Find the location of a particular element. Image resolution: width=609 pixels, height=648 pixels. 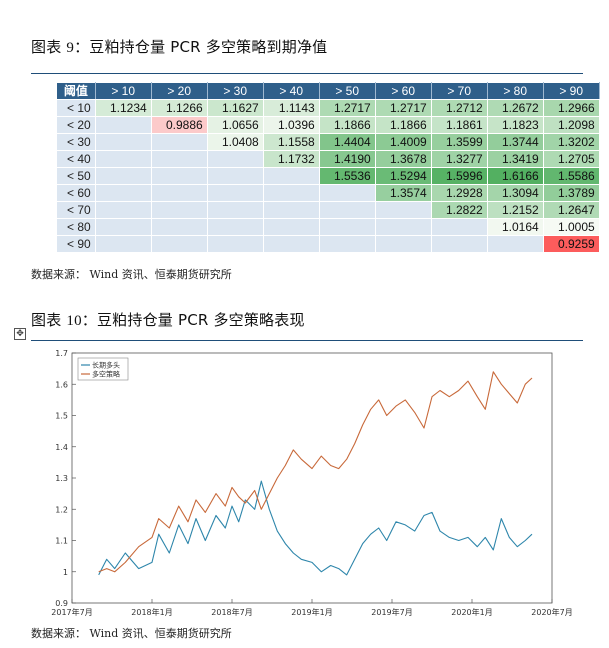

y-tick-label: 1.5 is located at coordinates (61, 416).